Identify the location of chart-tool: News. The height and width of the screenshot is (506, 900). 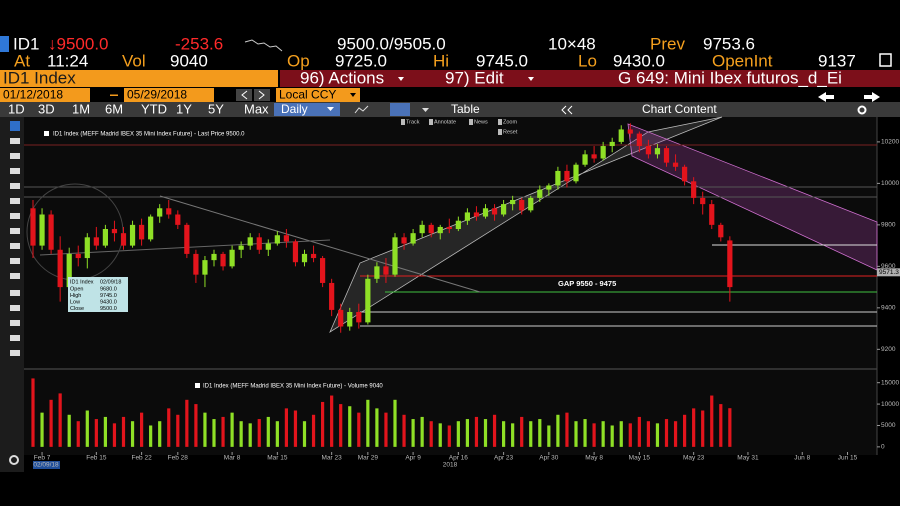
(481, 122).